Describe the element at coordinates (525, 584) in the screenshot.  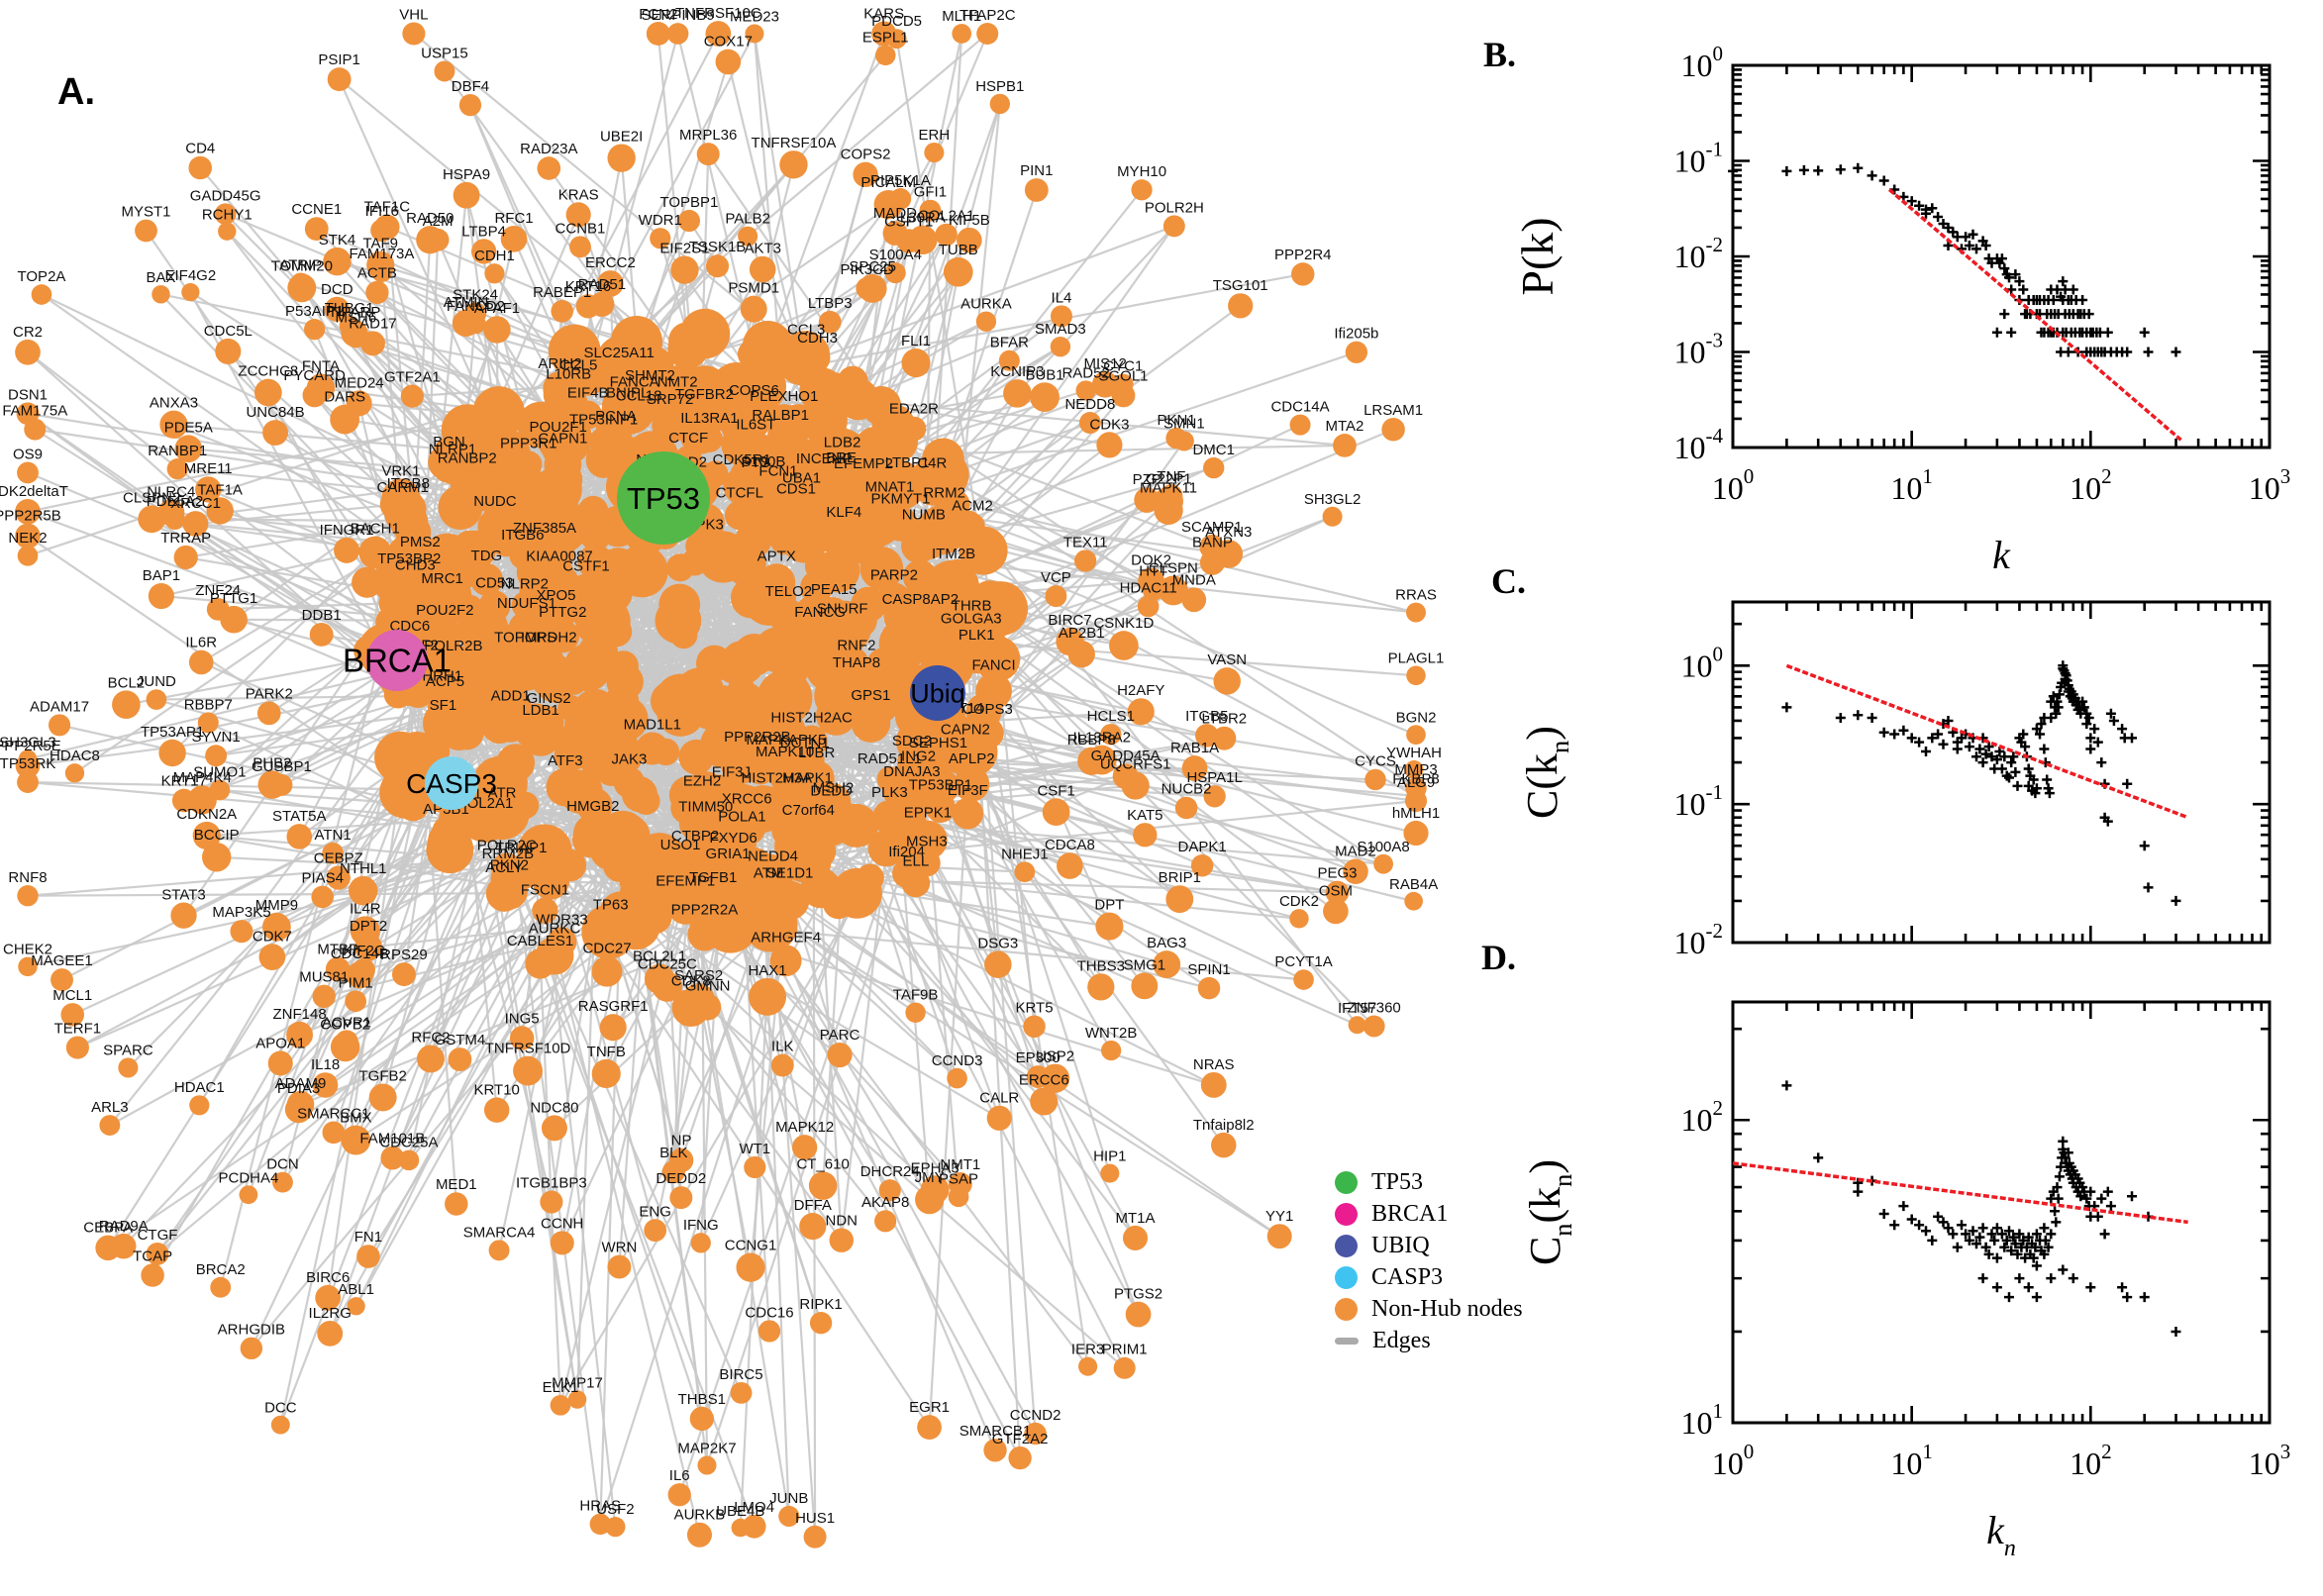
I see `svg-text: NLRP2` at that location.